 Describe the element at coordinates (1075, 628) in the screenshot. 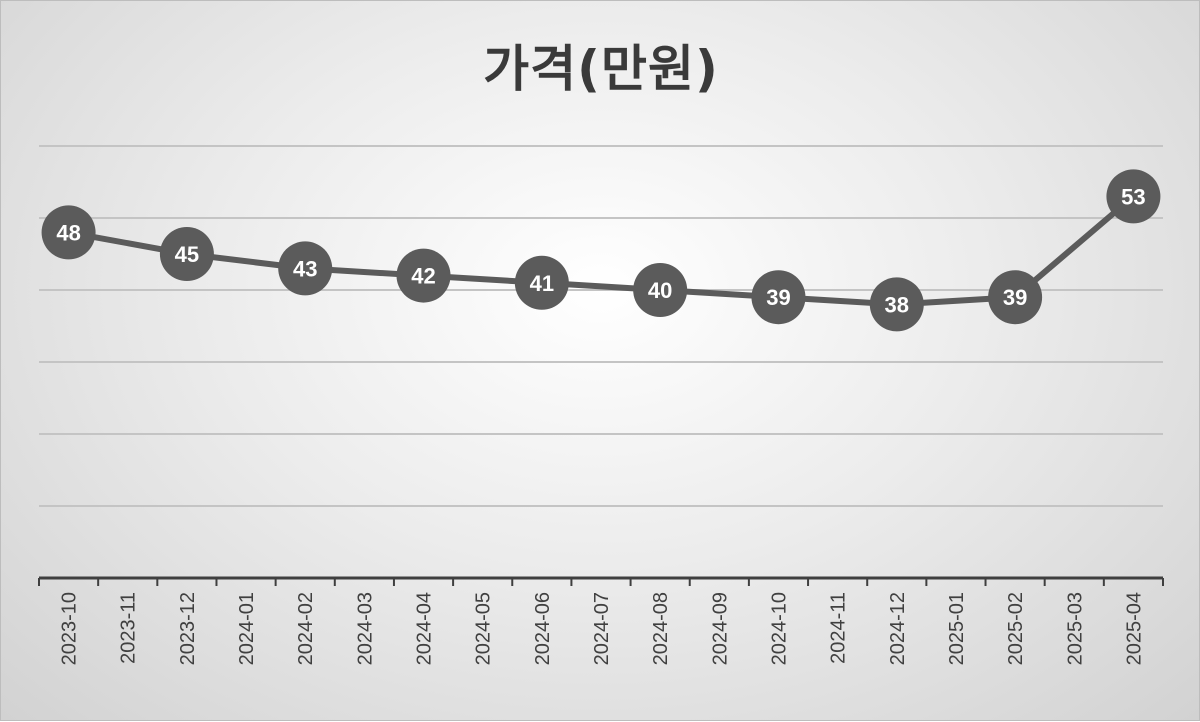

I see `x-tick-label: 2025-03` at that location.